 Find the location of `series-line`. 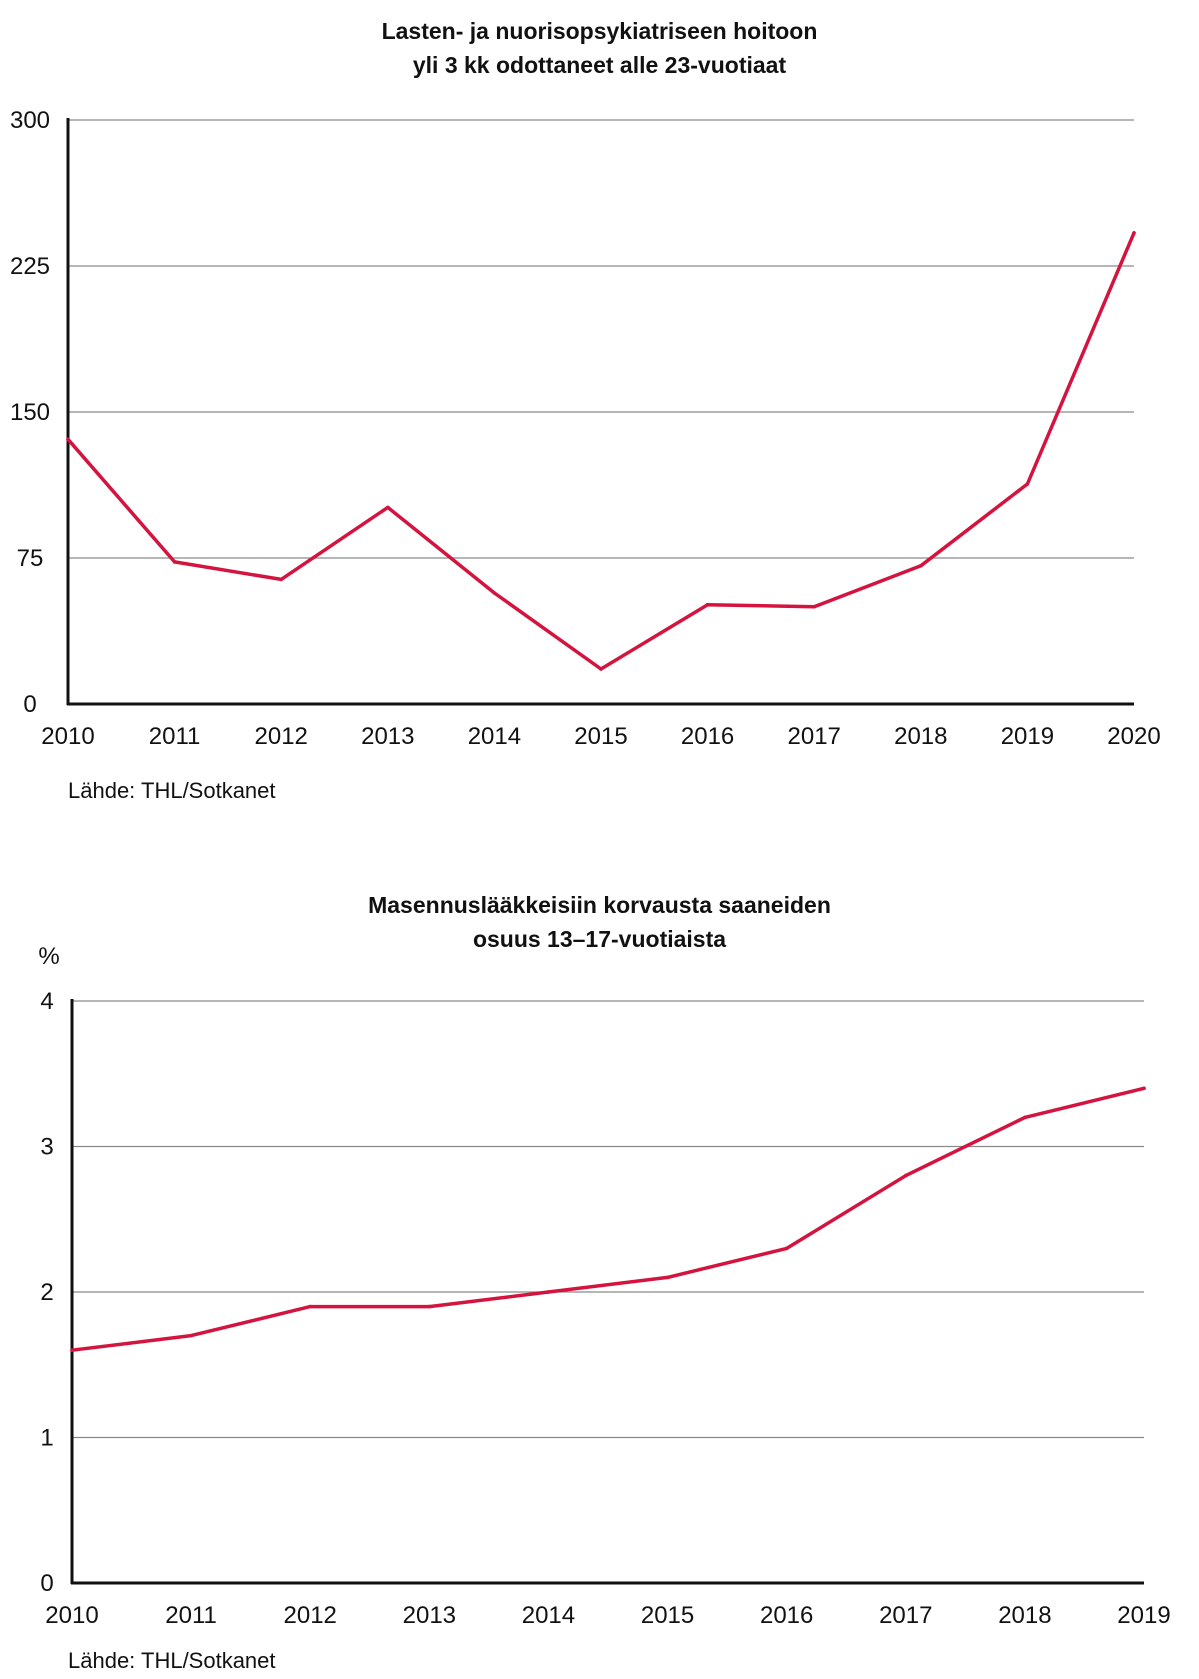

series-line is located at coordinates (608, 1219).